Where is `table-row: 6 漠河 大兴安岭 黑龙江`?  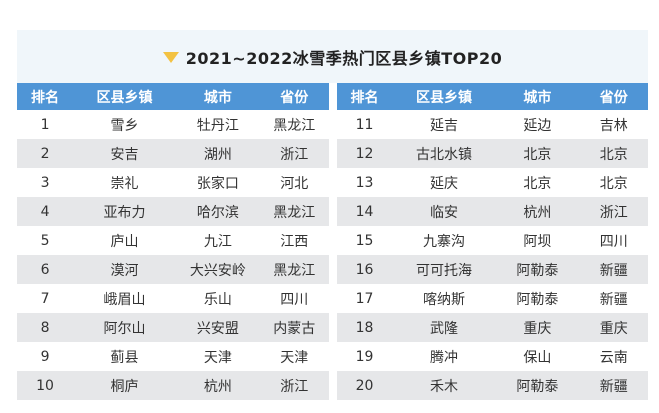 table-row: 6 漠河 大兴安岭 黑龙江 is located at coordinates (173, 269).